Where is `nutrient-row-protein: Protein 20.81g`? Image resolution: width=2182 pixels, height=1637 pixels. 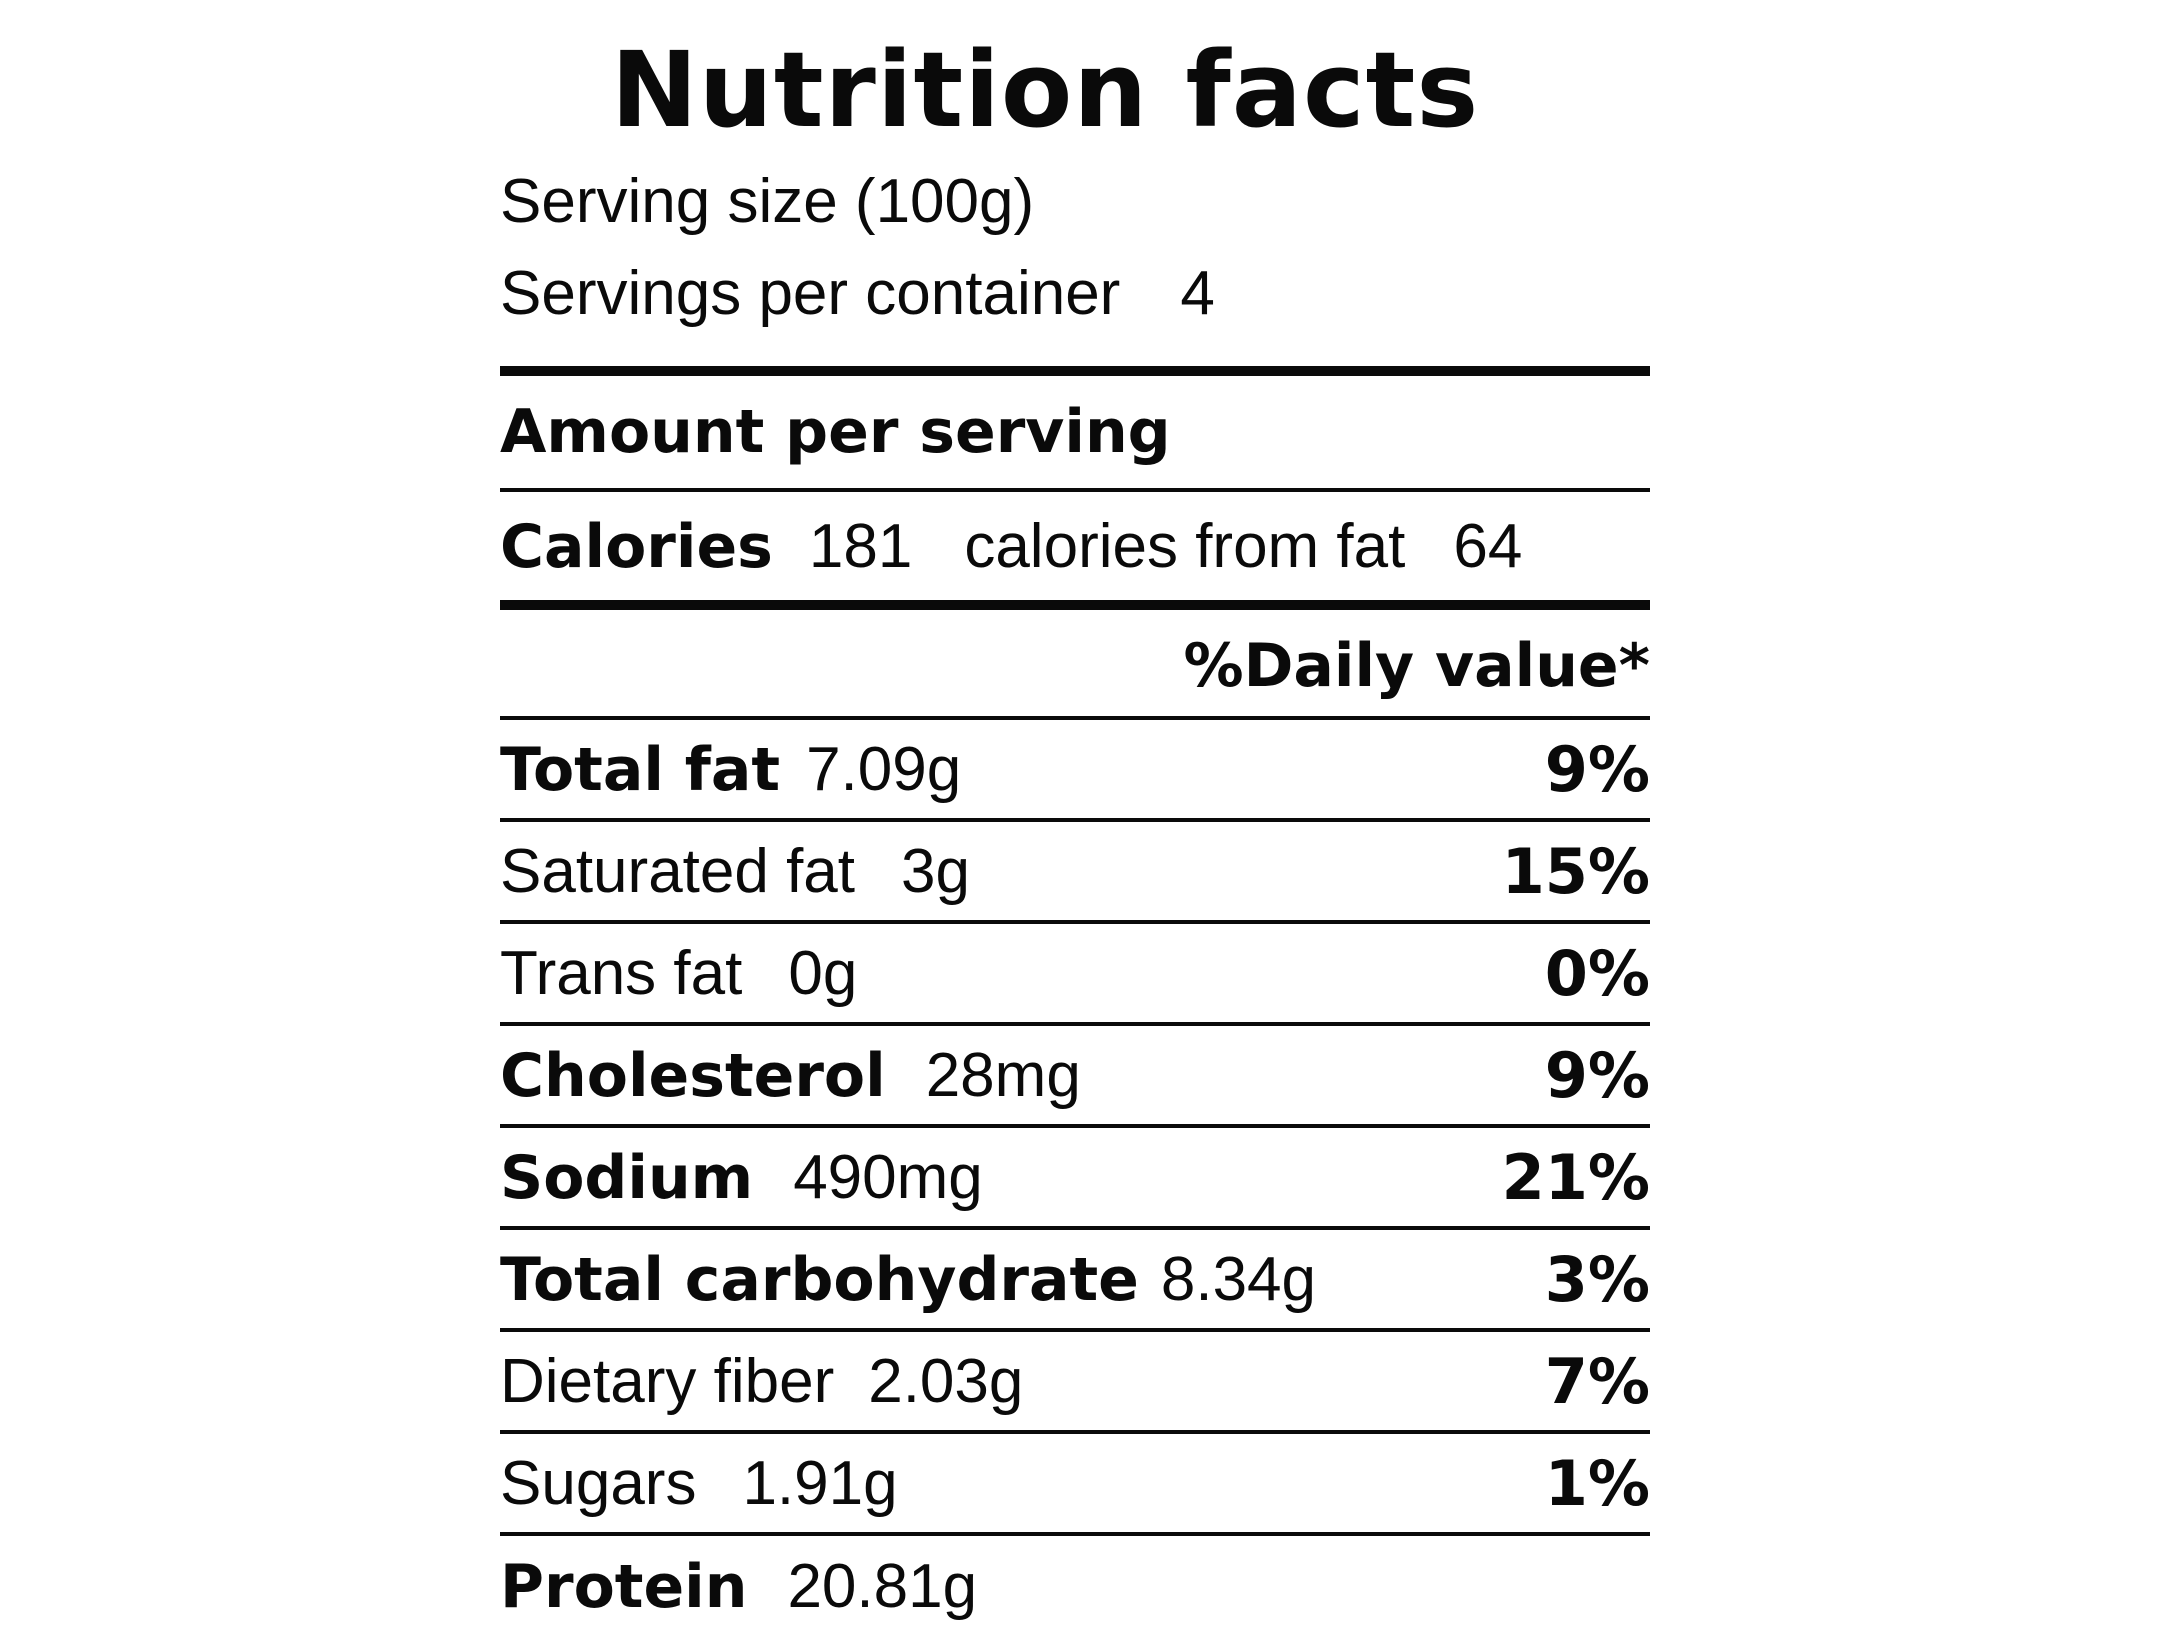
nutrient-row-protein: Protein 20.81g is located at coordinates (1075, 1586).